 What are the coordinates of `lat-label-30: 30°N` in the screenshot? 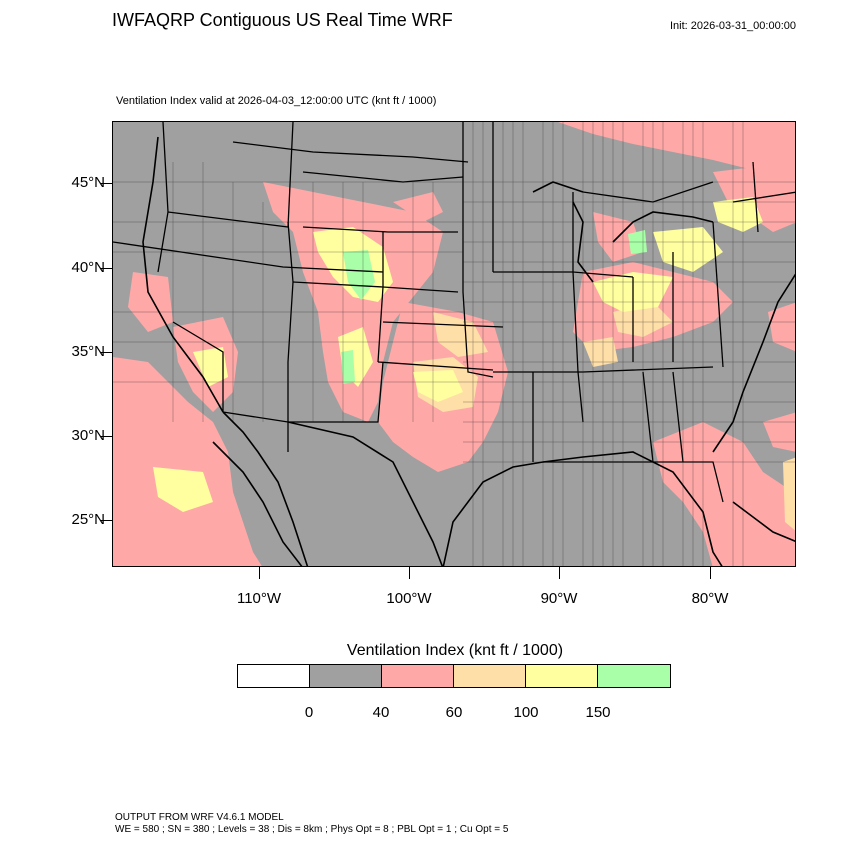 It's located at (88, 435).